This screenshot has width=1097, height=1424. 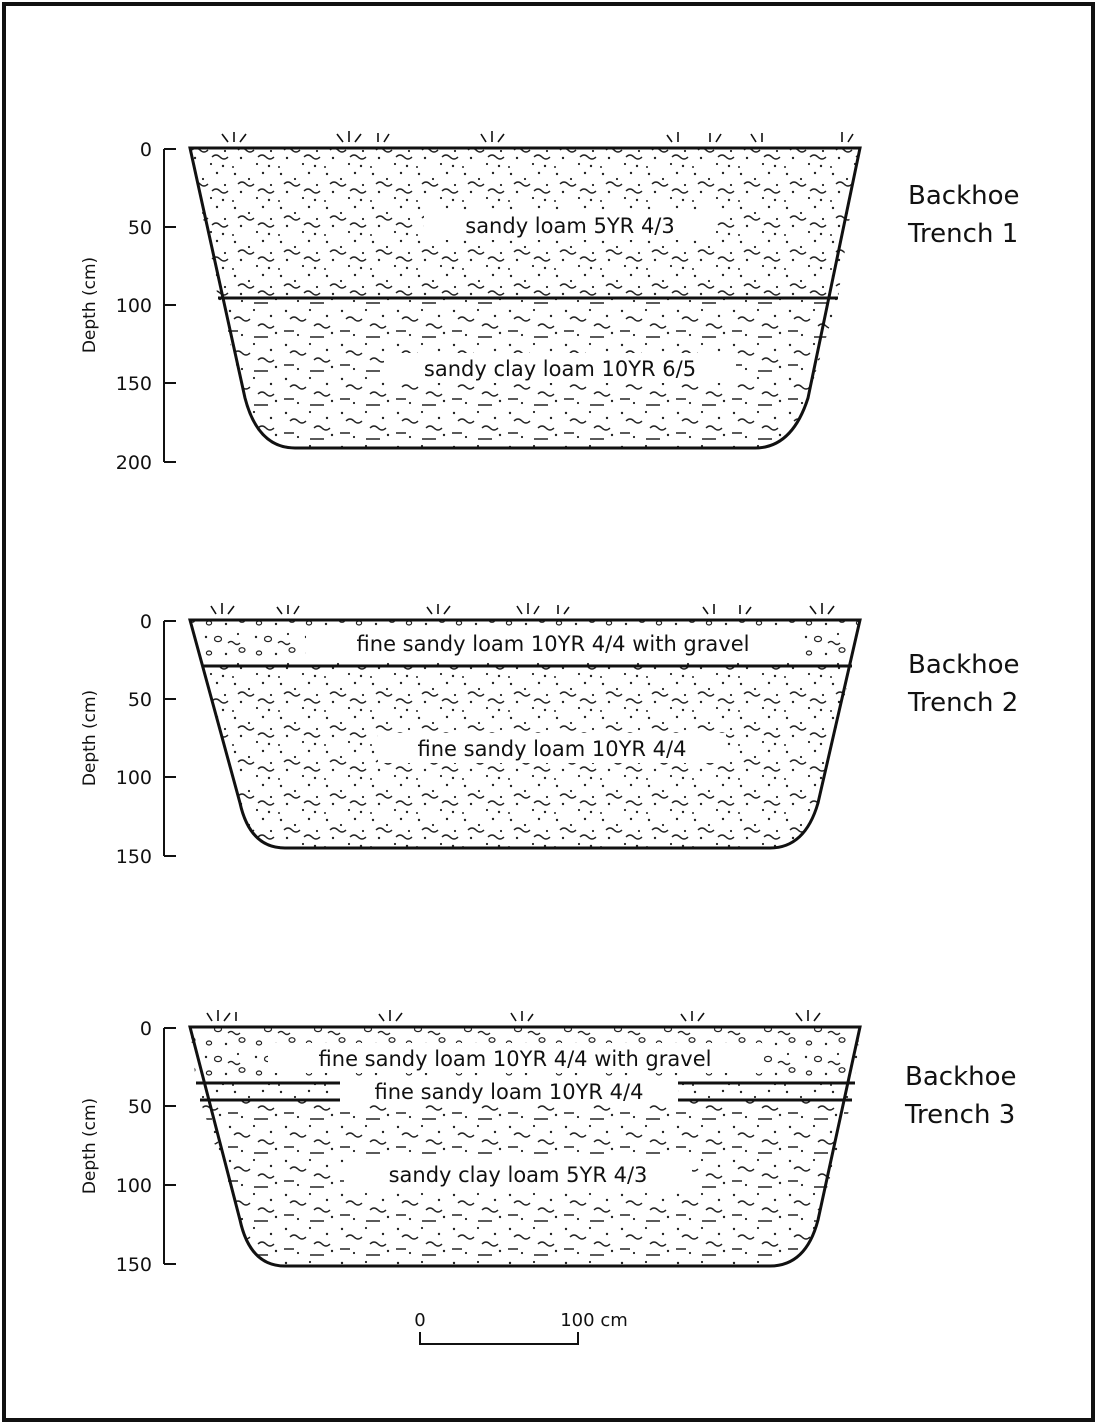 What do you see at coordinates (521, 1327) in the screenshot?
I see `scale-bar: 0 100 cm` at bounding box center [521, 1327].